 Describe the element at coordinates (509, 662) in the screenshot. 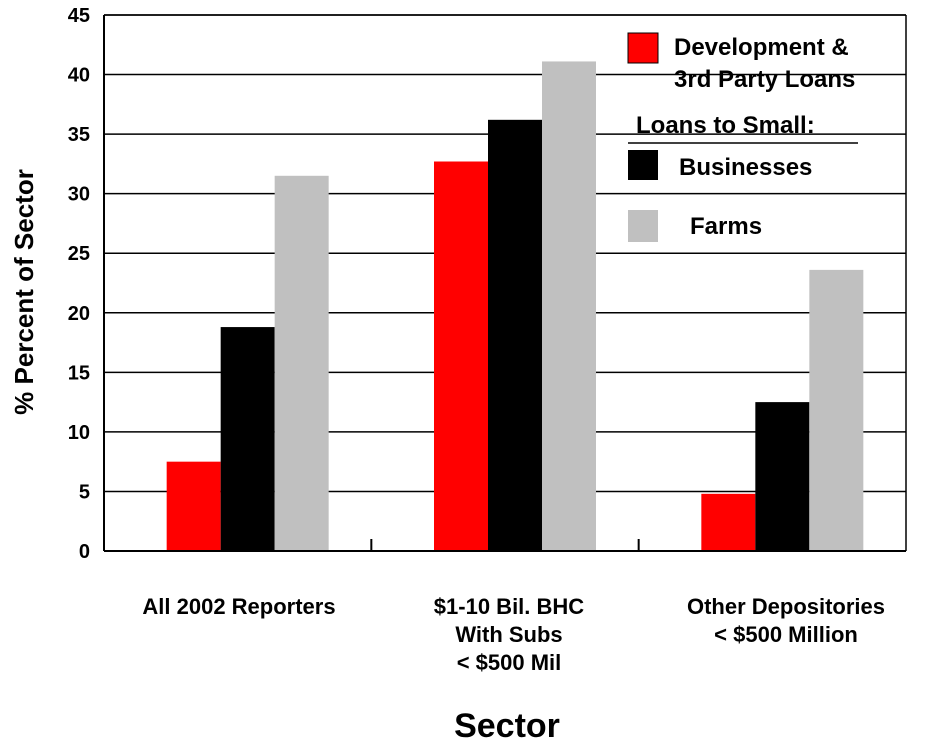

I see `x-category-label-line: < $500 Mil` at that location.